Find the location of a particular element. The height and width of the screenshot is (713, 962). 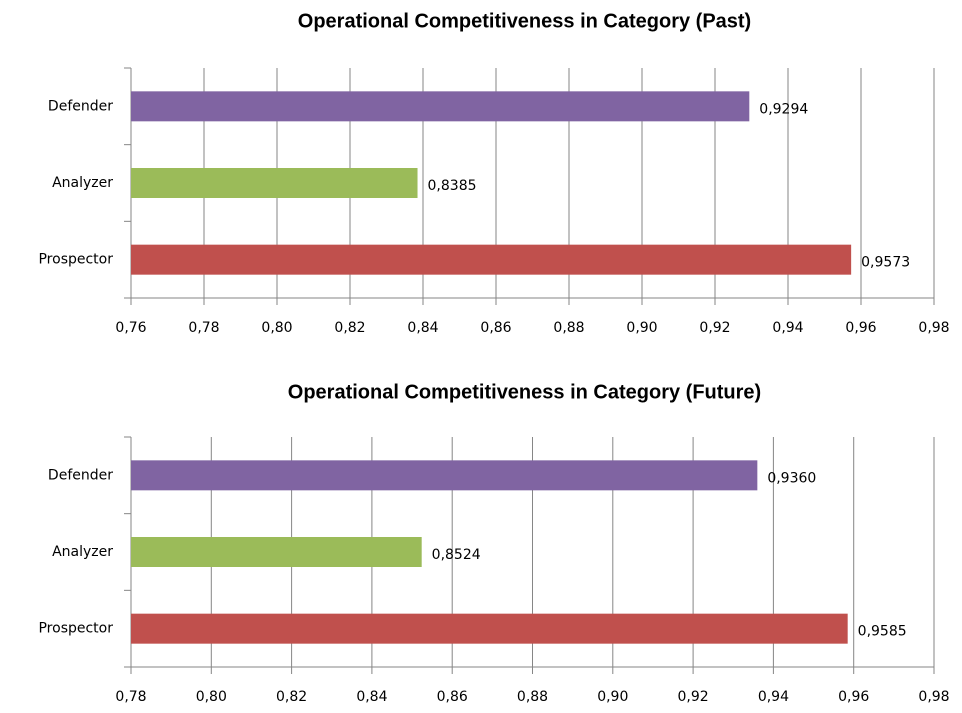

value-label: 0,9294 is located at coordinates (783, 109).